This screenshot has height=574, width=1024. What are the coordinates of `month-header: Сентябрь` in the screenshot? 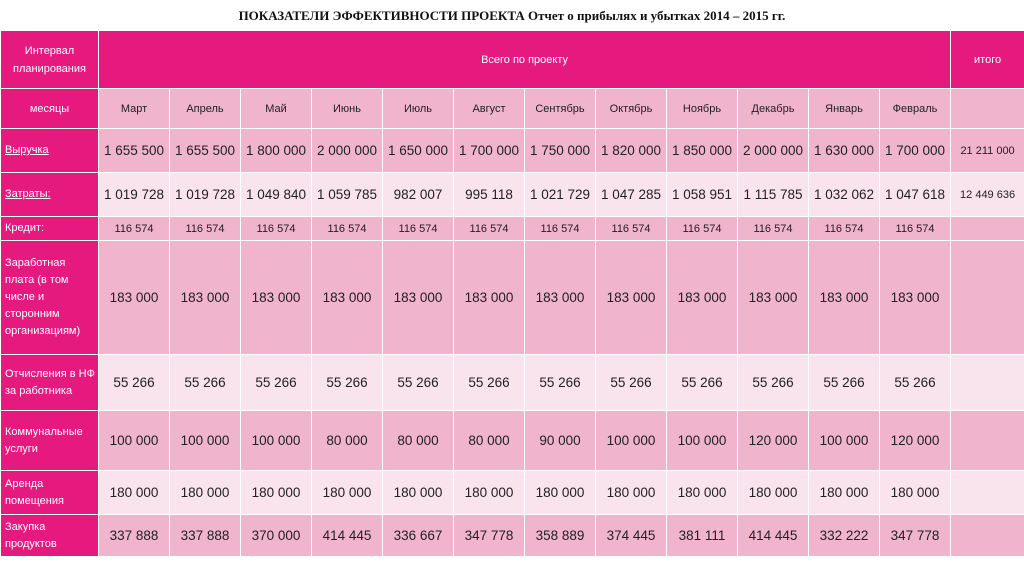 It's located at (560, 108).